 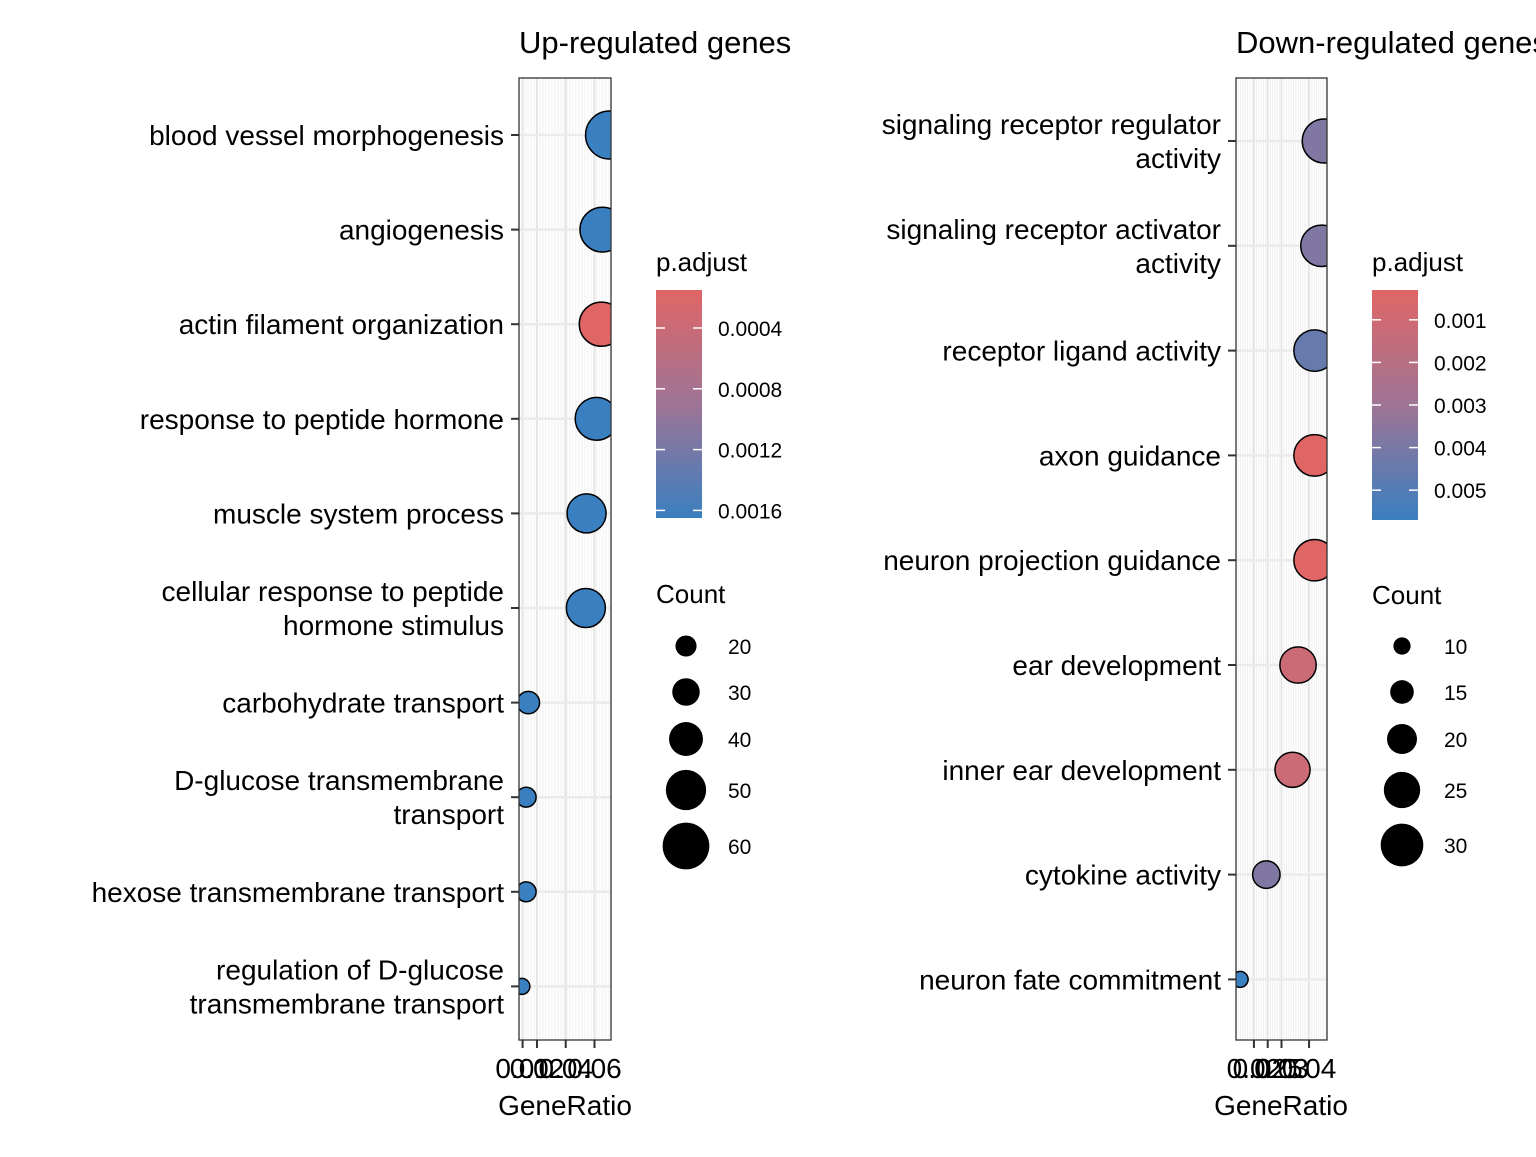 What do you see at coordinates (739, 740) in the screenshot?
I see `size-legend-label: 40` at bounding box center [739, 740].